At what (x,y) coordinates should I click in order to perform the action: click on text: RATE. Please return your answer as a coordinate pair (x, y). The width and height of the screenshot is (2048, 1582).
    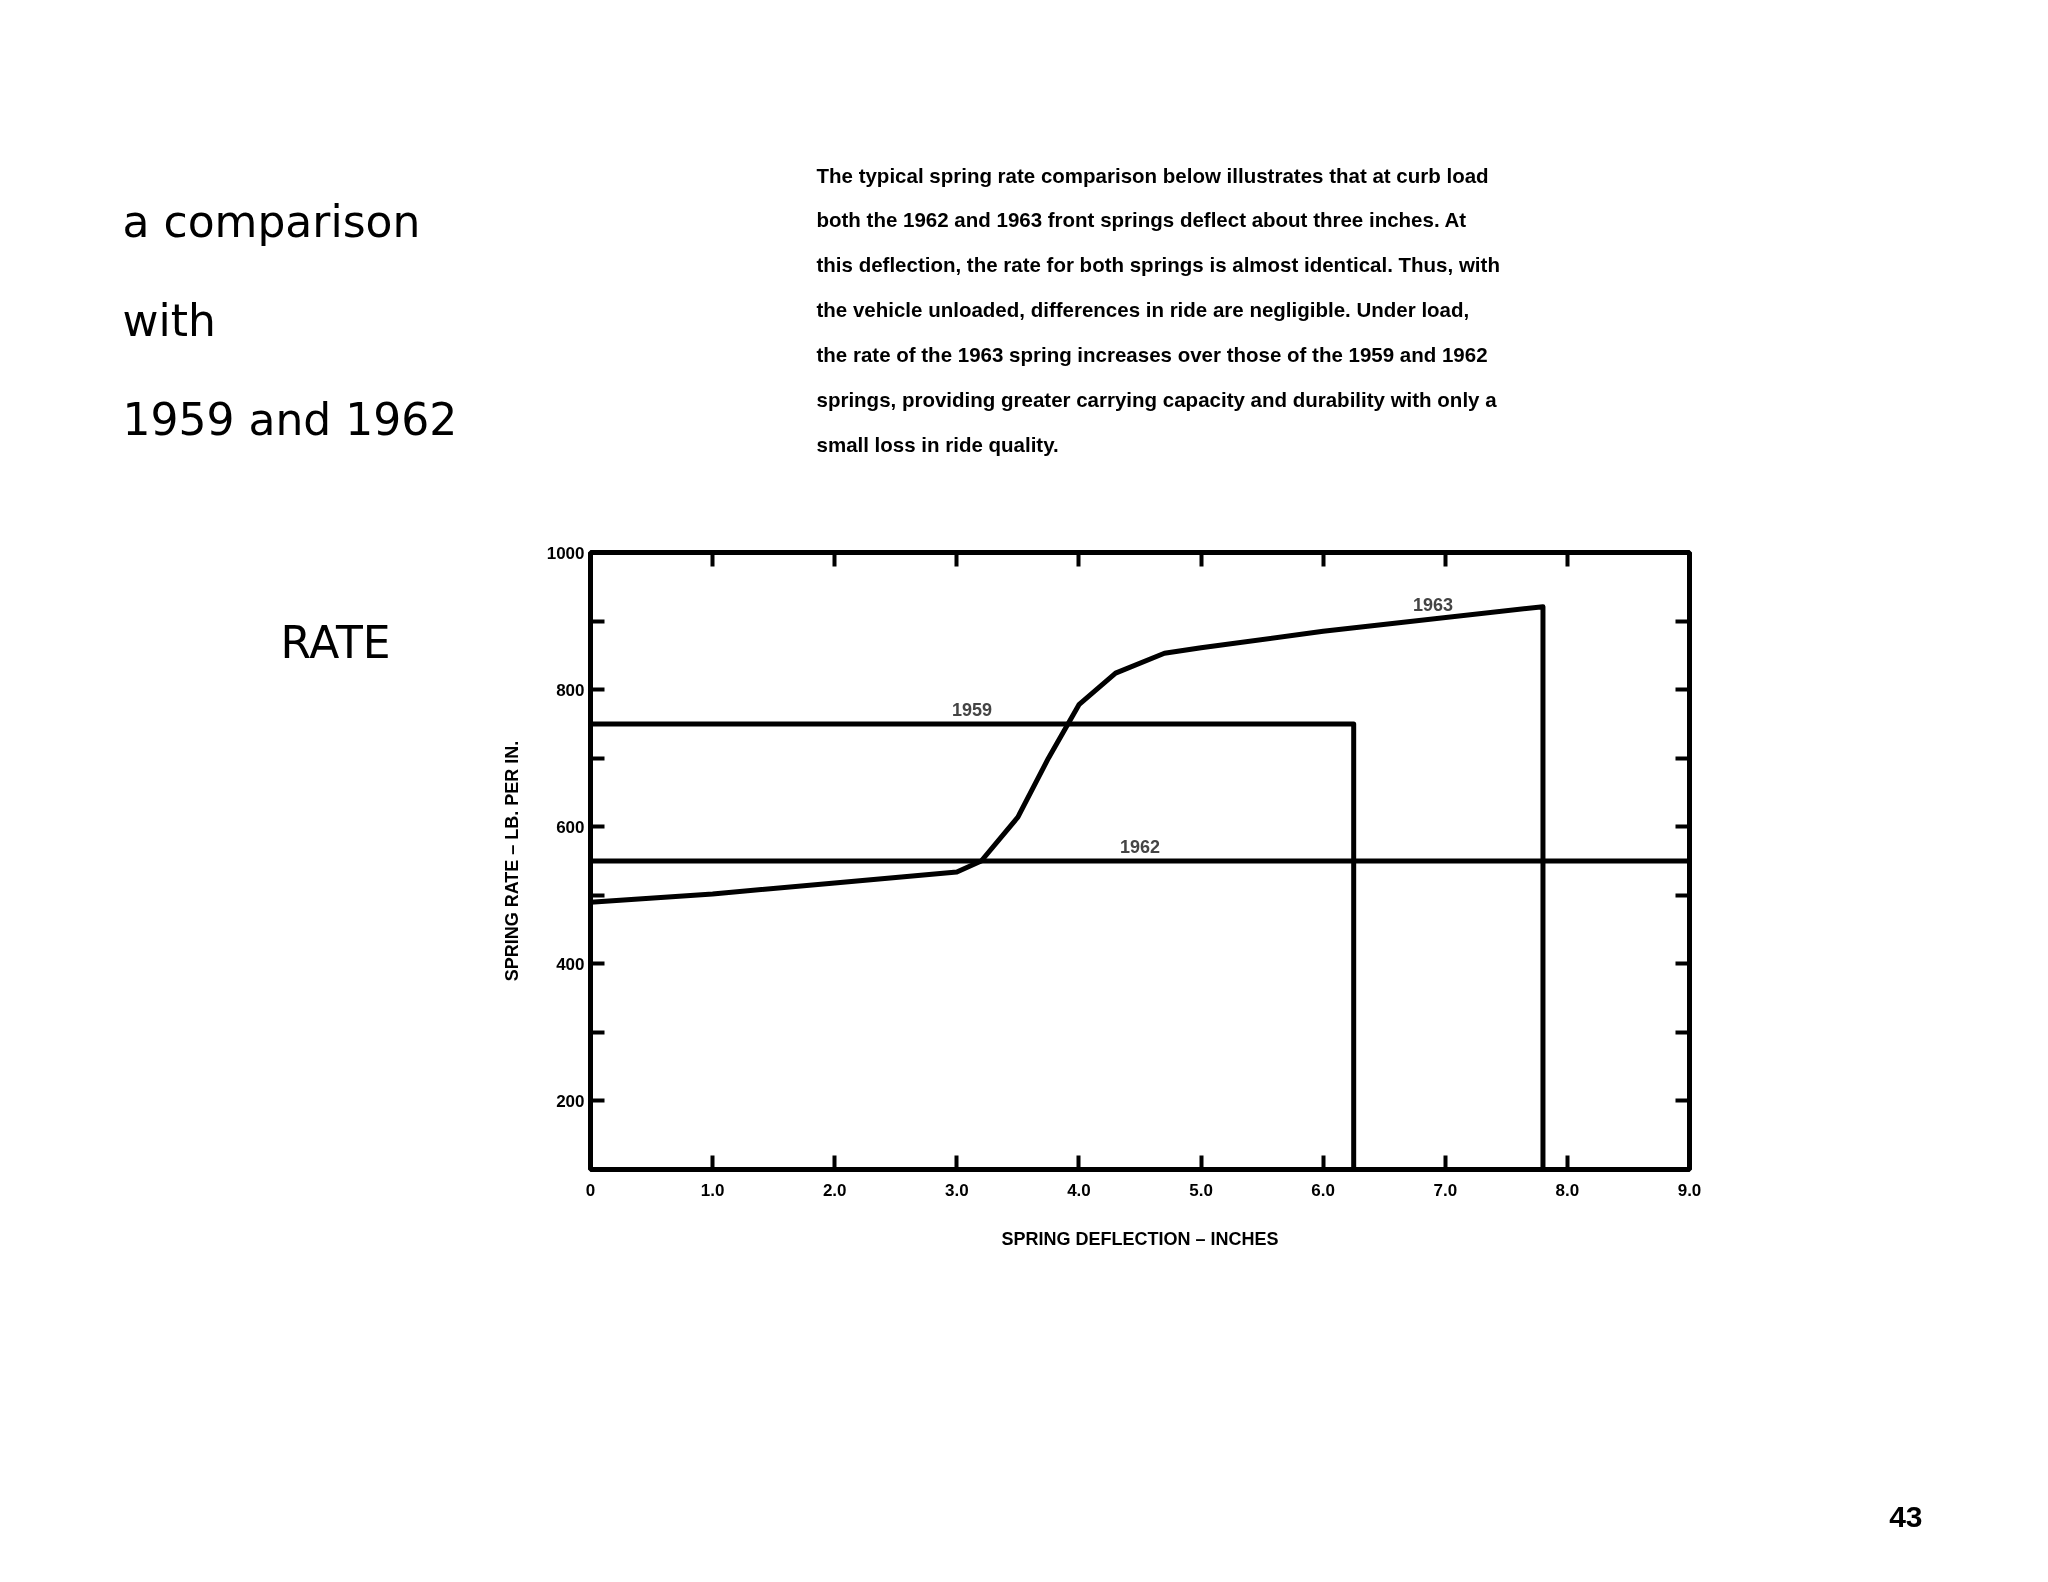
    Looking at the image, I should click on (335, 643).